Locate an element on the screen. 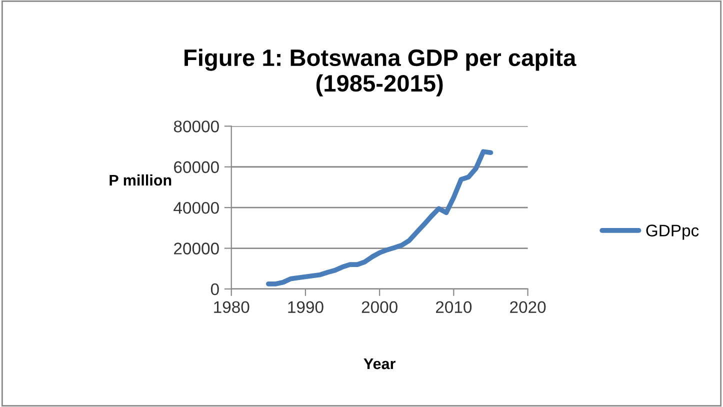 Image resolution: width=723 pixels, height=407 pixels. x-tick-label: 2010 is located at coordinates (454, 307).